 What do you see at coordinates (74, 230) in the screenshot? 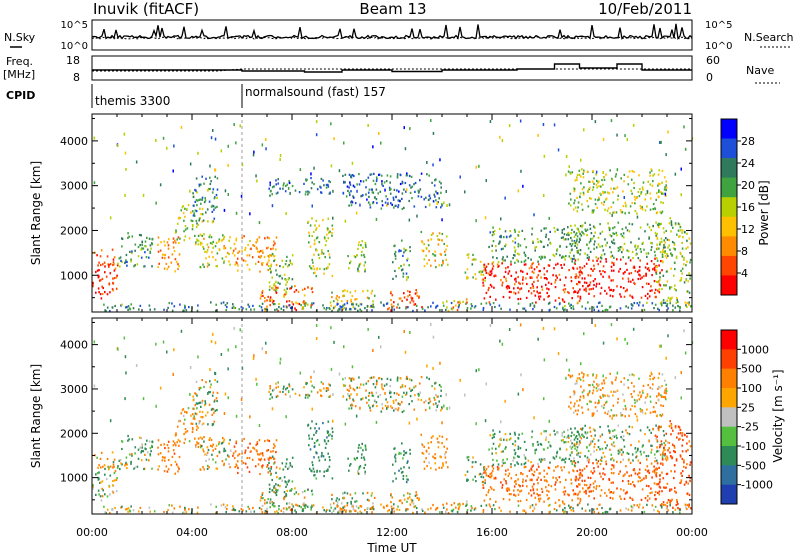
I see `y-tick-label: 2000` at bounding box center [74, 230].